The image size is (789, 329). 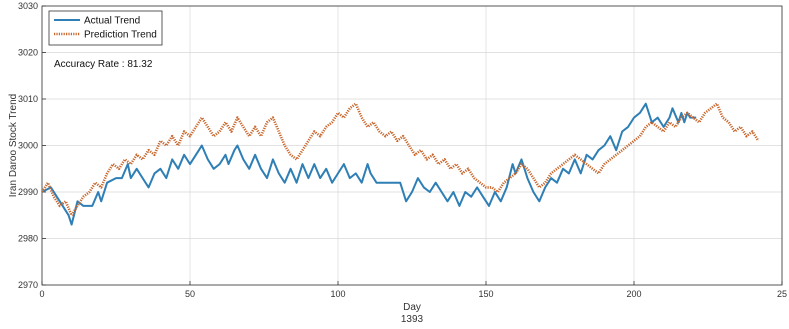 What do you see at coordinates (28, 192) in the screenshot?
I see `y-tick-label: 2990` at bounding box center [28, 192].